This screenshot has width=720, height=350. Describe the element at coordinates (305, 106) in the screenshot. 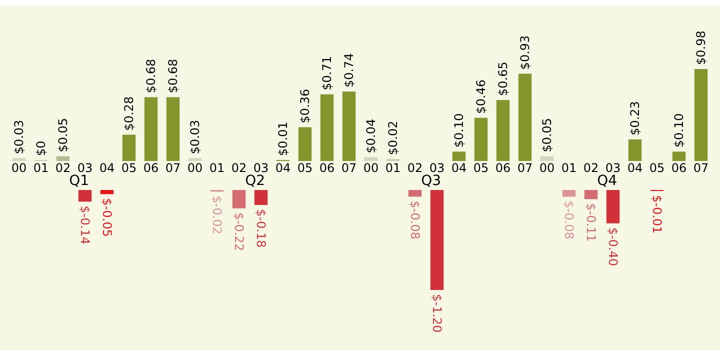

I see `data-label: $0.36` at that location.